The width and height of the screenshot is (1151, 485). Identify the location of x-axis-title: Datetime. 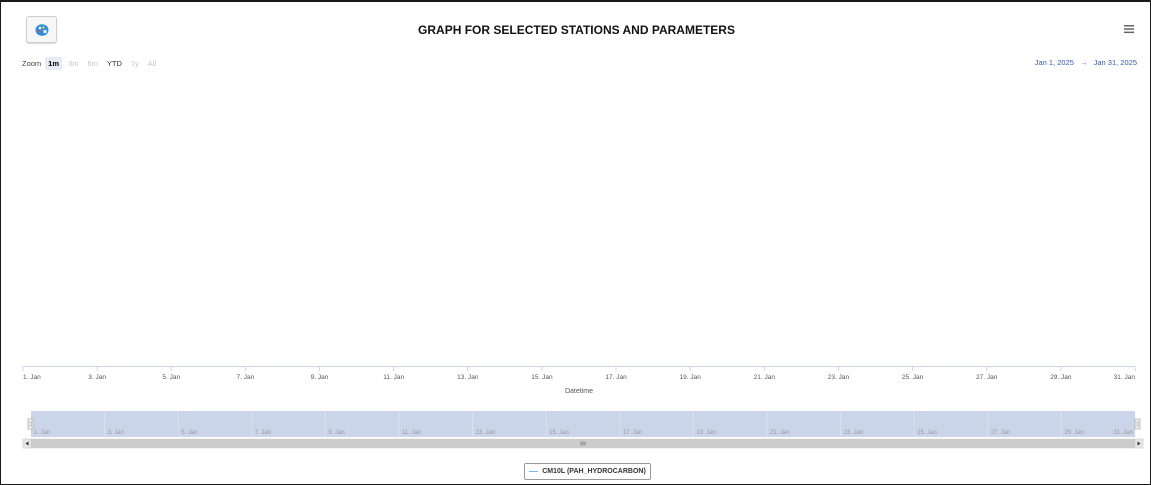
(579, 391).